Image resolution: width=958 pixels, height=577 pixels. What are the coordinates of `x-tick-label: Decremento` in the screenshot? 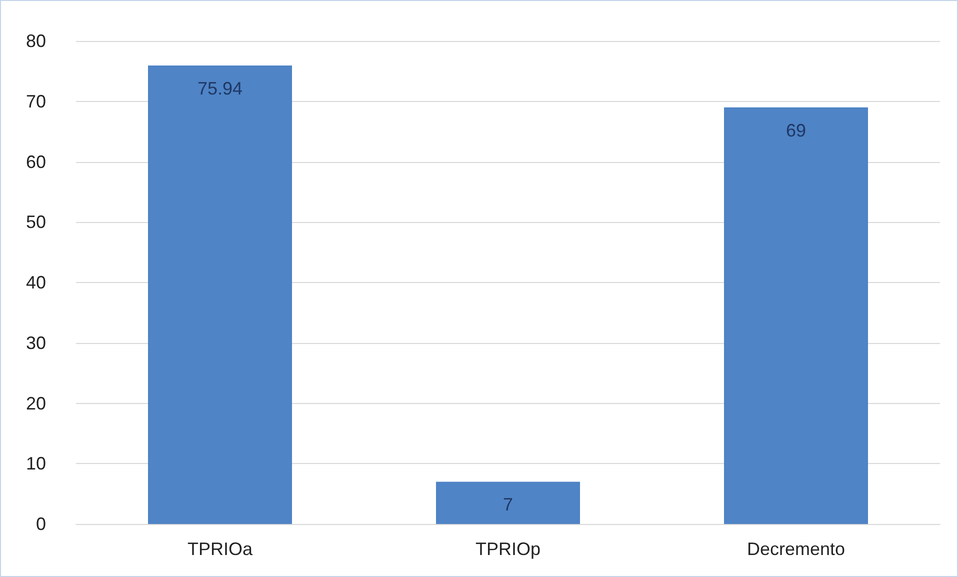 It's located at (796, 549).